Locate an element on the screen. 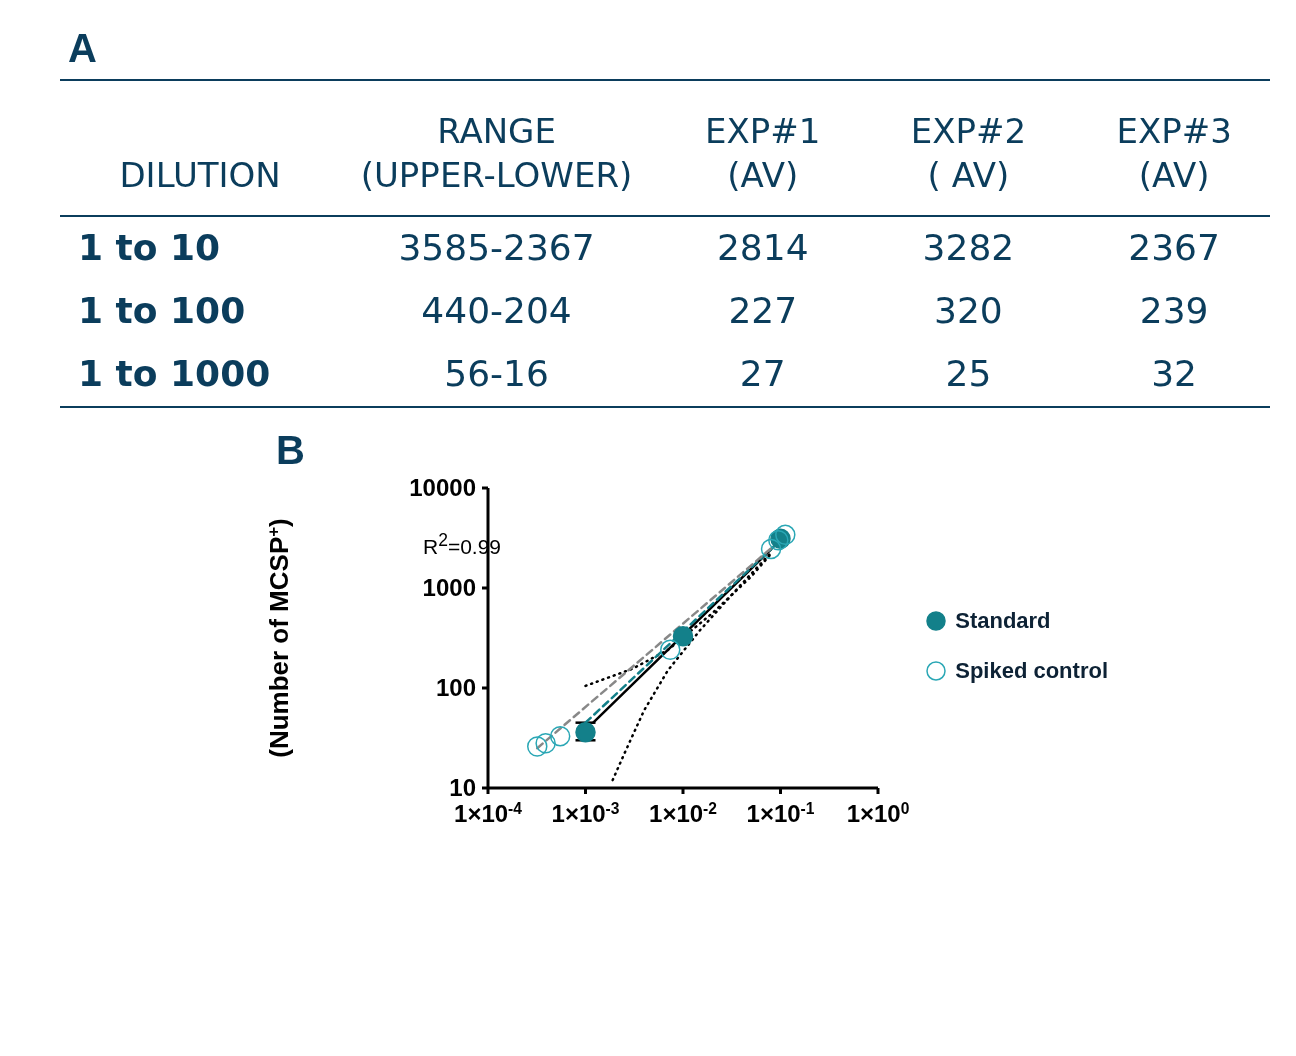 The height and width of the screenshot is (1056, 1296). text: 3585-2367 is located at coordinates (496, 248).